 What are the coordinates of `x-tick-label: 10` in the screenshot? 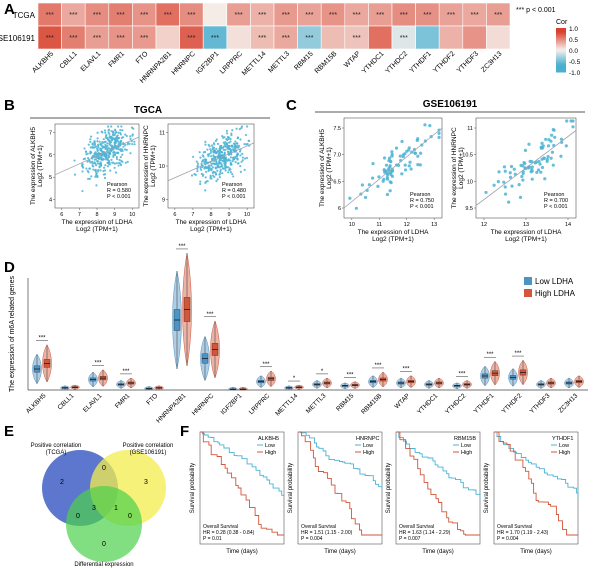 It's located at (352, 225).